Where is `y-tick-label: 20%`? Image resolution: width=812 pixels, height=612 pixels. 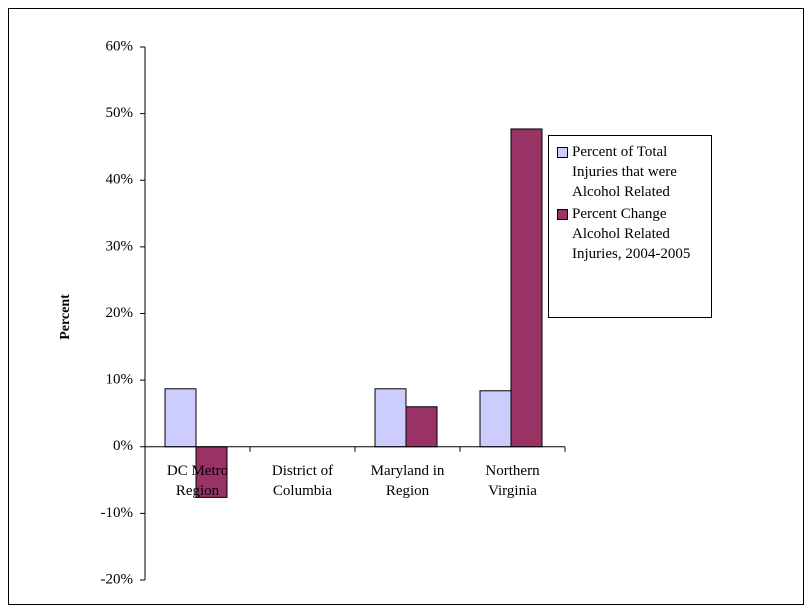 y-tick-label: 20% is located at coordinates (120, 313).